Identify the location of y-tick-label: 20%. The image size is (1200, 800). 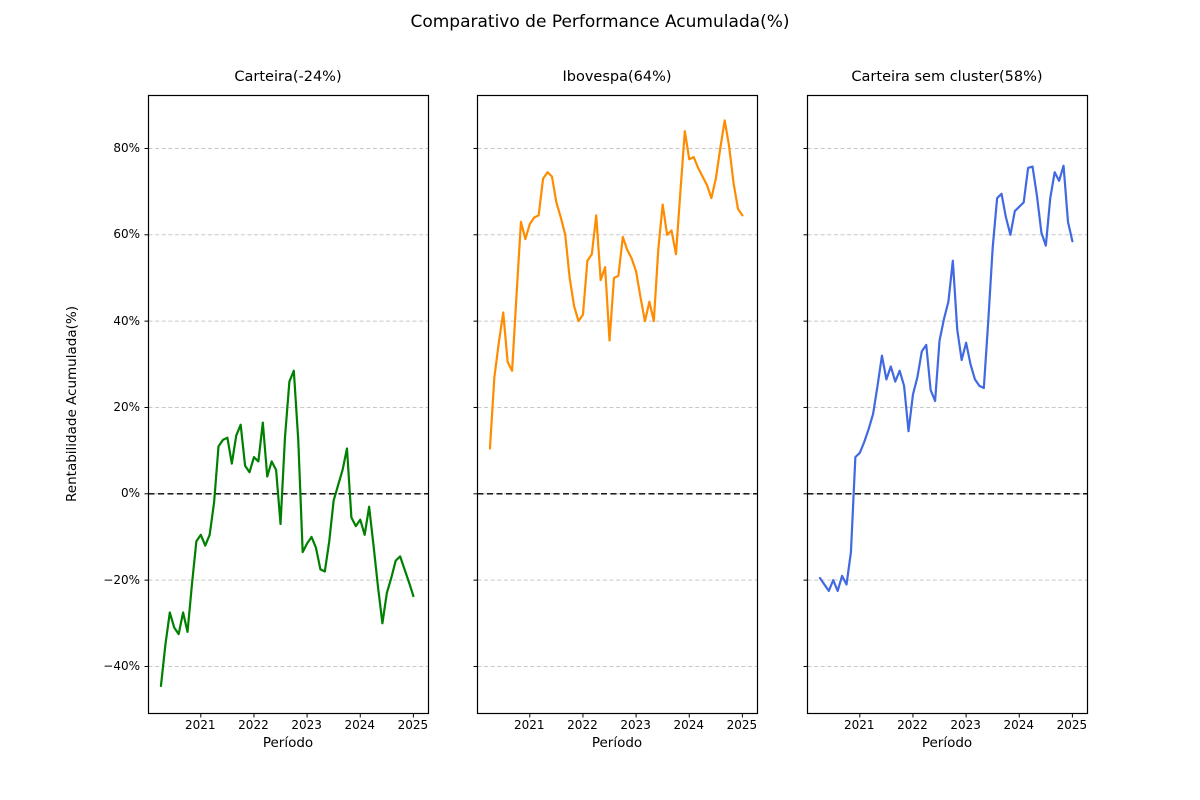
(126, 406).